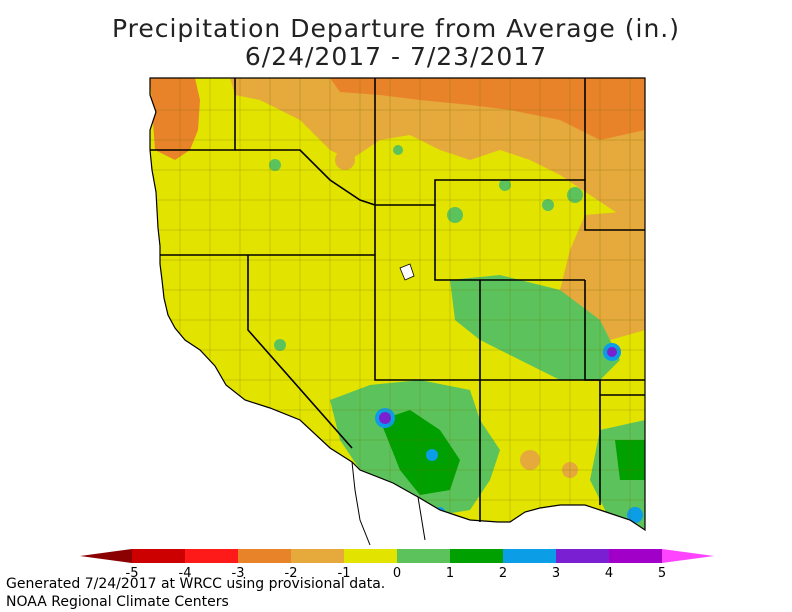 The image size is (792, 612). What do you see at coordinates (344, 573) in the screenshot?
I see `legend-tick-label: -1` at bounding box center [344, 573].